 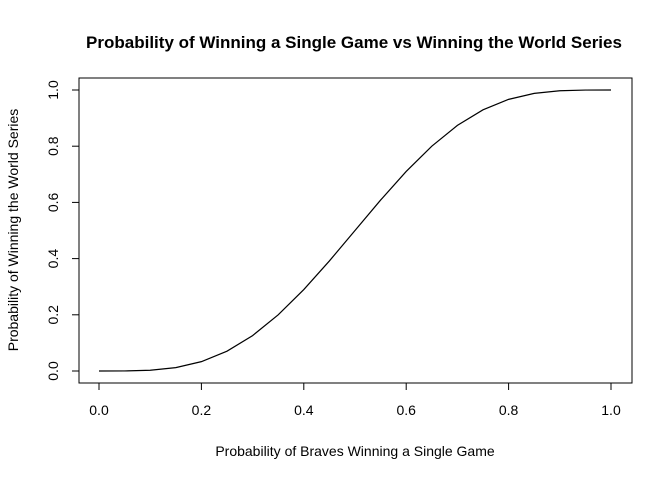 What do you see at coordinates (202, 410) in the screenshot?
I see `x-tick-label: 0.2` at bounding box center [202, 410].